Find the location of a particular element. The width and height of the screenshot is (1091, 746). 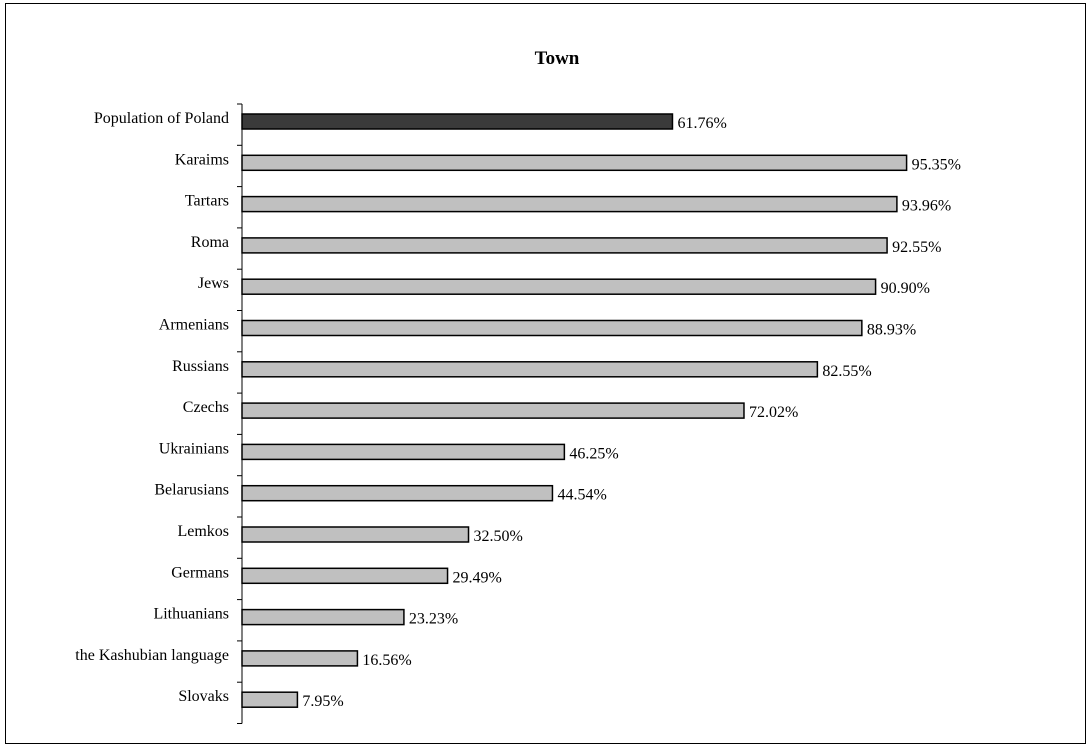

value-label: 44.54% is located at coordinates (581, 495).